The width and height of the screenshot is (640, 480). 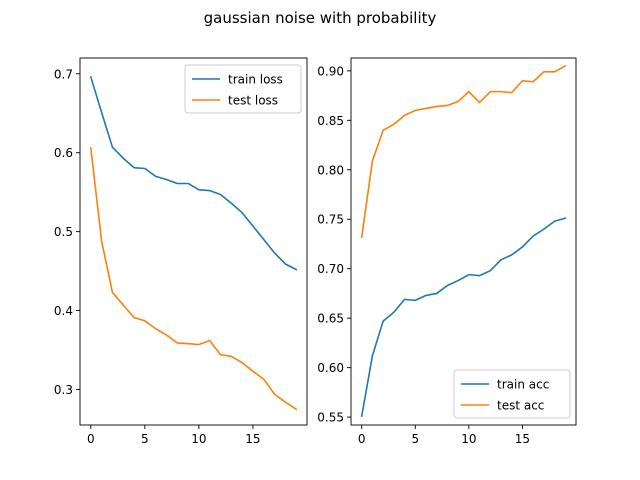 What do you see at coordinates (330, 121) in the screenshot?
I see `y-tick-label: 0.85` at bounding box center [330, 121].